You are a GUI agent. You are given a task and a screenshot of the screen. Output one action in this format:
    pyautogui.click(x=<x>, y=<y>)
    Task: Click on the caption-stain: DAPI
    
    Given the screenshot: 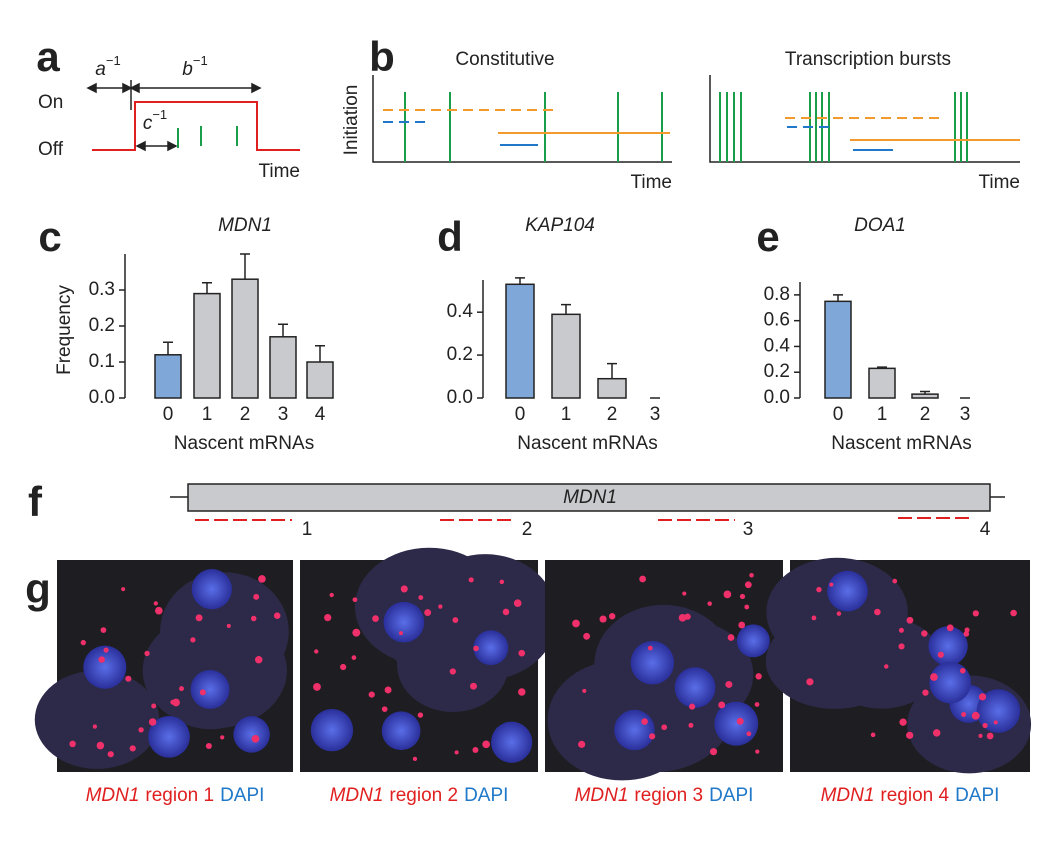 What is the action you would take?
    pyautogui.click(x=242, y=795)
    